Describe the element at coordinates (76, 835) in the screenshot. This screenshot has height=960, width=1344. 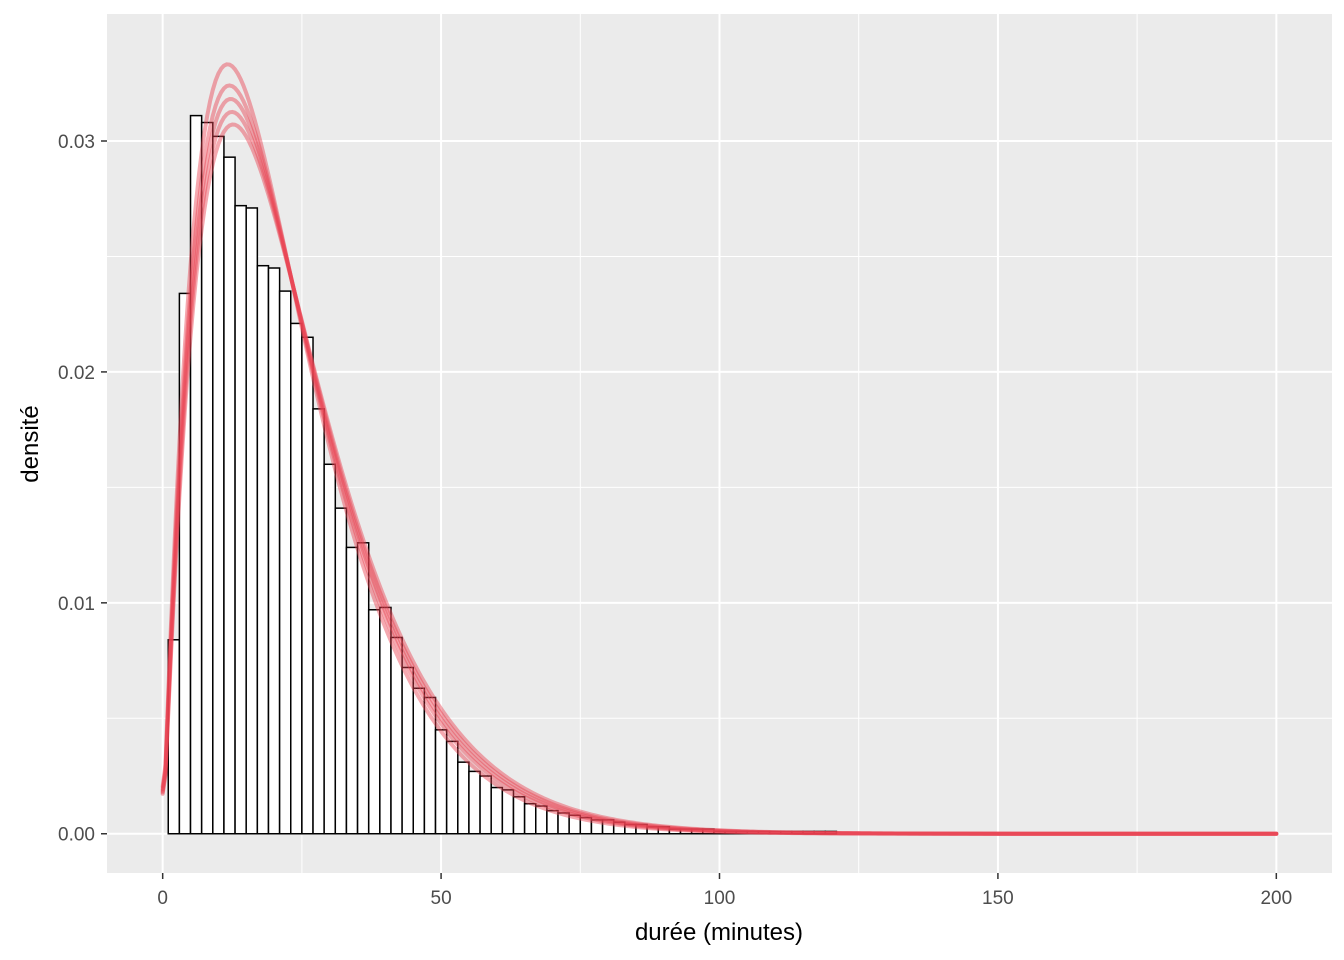
I see `y-tick-label: 0.00` at that location.